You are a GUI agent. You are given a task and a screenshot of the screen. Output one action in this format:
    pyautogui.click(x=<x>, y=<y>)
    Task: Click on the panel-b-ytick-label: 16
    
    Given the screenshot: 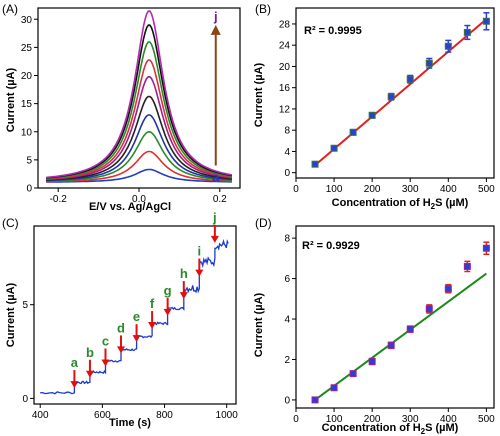 What is the action you would take?
    pyautogui.click(x=285, y=88)
    